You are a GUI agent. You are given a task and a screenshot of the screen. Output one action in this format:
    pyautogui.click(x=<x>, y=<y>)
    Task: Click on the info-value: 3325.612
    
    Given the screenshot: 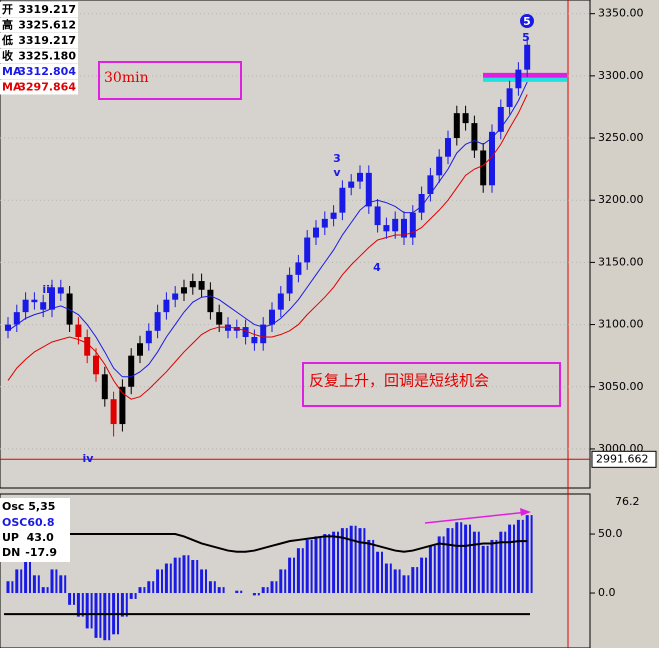 What is the action you would take?
    pyautogui.click(x=47, y=25)
    